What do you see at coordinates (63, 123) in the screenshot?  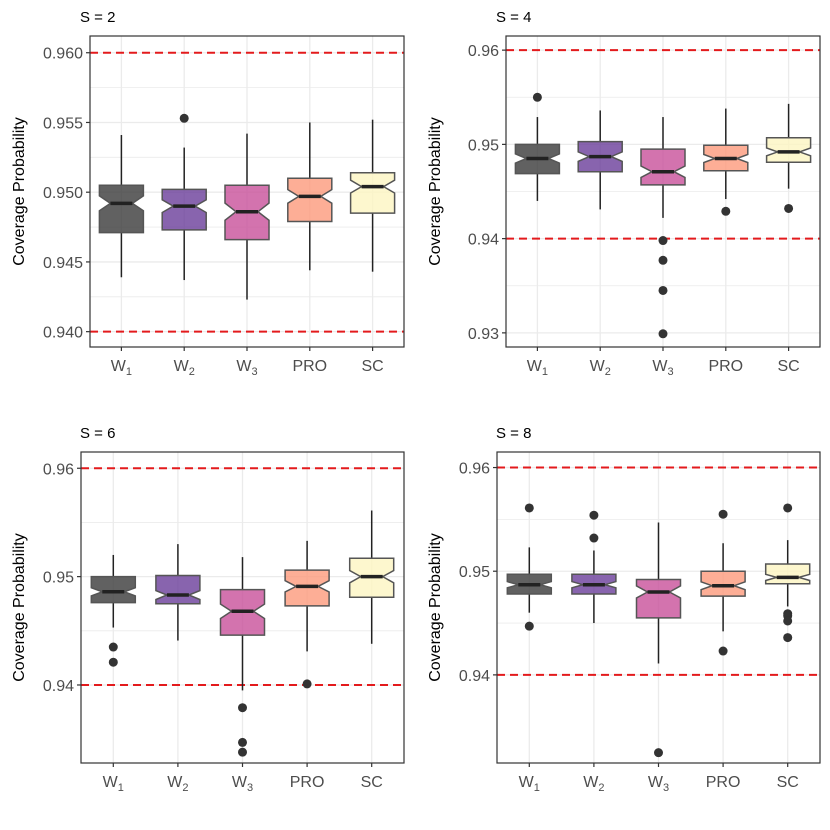 I see `y-tick-label: 0.955` at bounding box center [63, 123].